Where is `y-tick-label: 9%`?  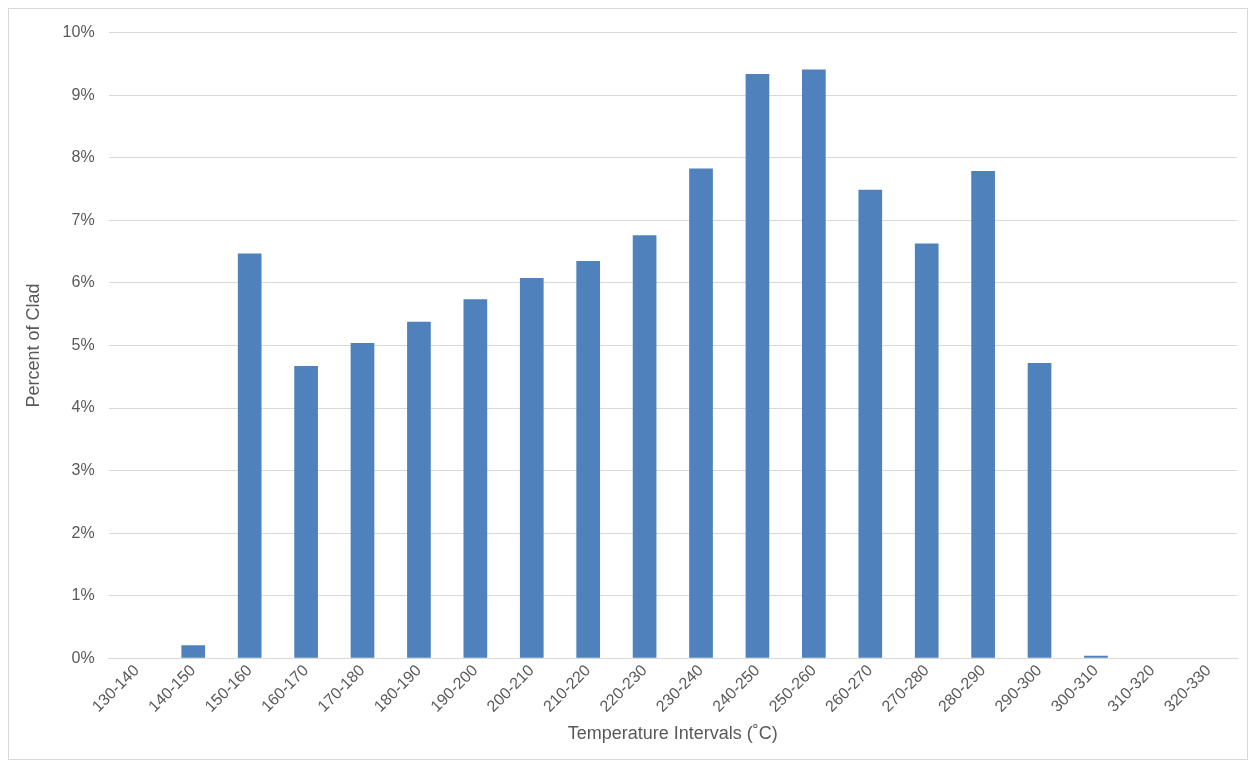
y-tick-label: 9% is located at coordinates (83, 94).